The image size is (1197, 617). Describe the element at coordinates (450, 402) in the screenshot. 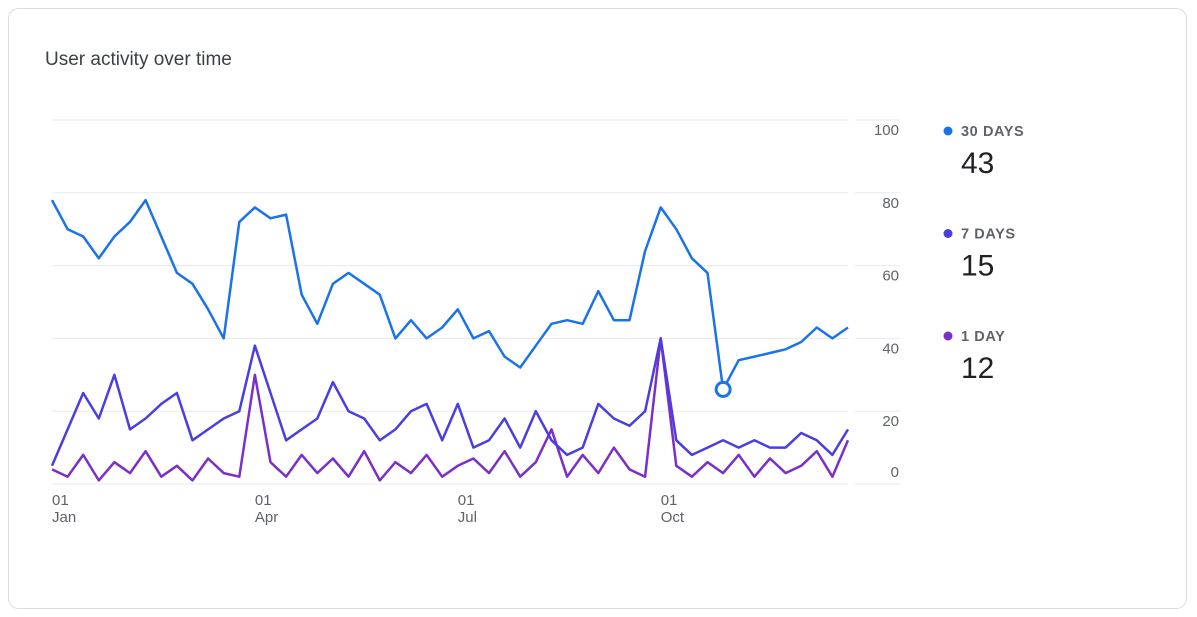

I see `series-line` at that location.